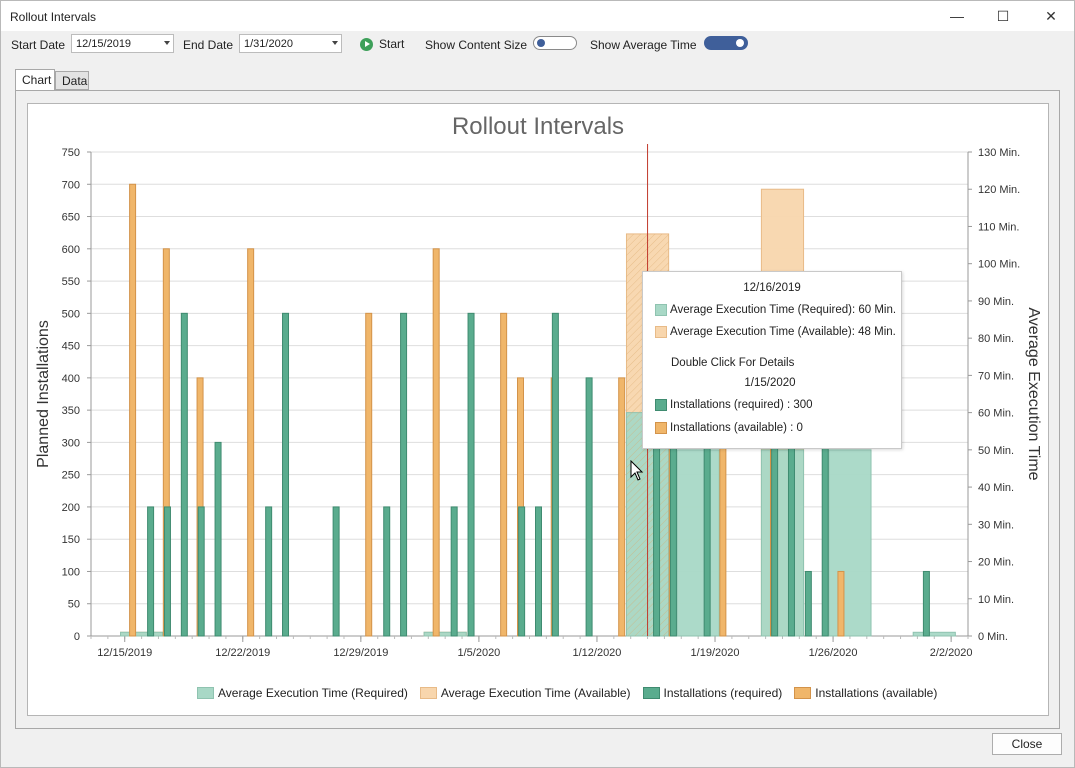  Describe the element at coordinates (208, 45) in the screenshot. I see `end-date-label: End Date` at that location.